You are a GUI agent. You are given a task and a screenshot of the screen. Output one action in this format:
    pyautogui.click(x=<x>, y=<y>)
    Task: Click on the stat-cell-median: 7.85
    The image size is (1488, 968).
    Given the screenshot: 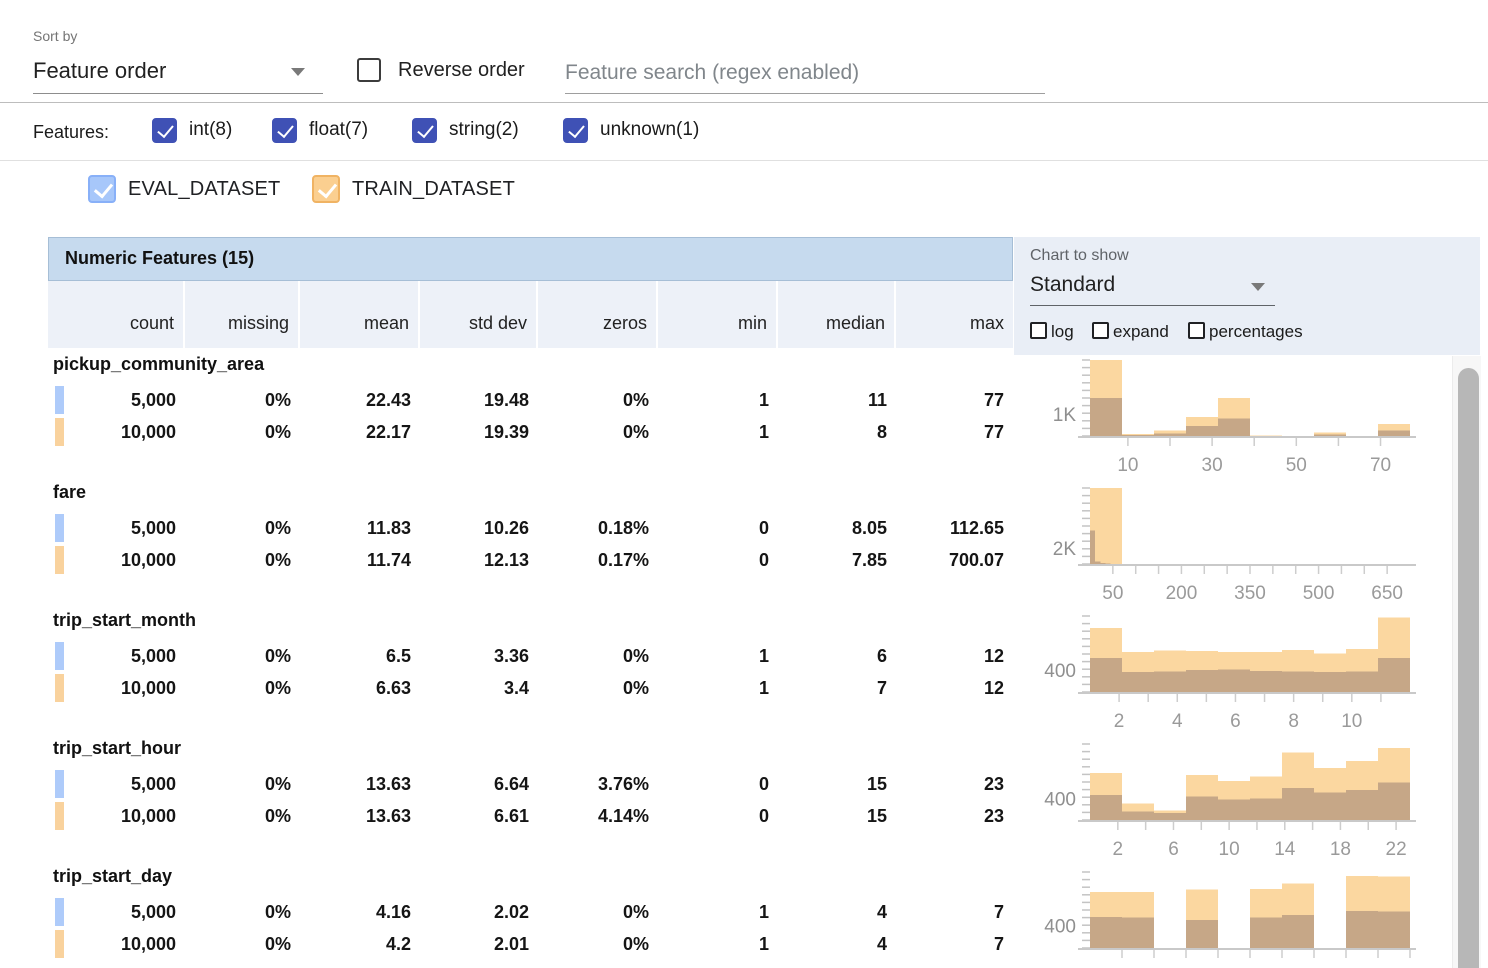 What is the action you would take?
    pyautogui.click(x=869, y=560)
    